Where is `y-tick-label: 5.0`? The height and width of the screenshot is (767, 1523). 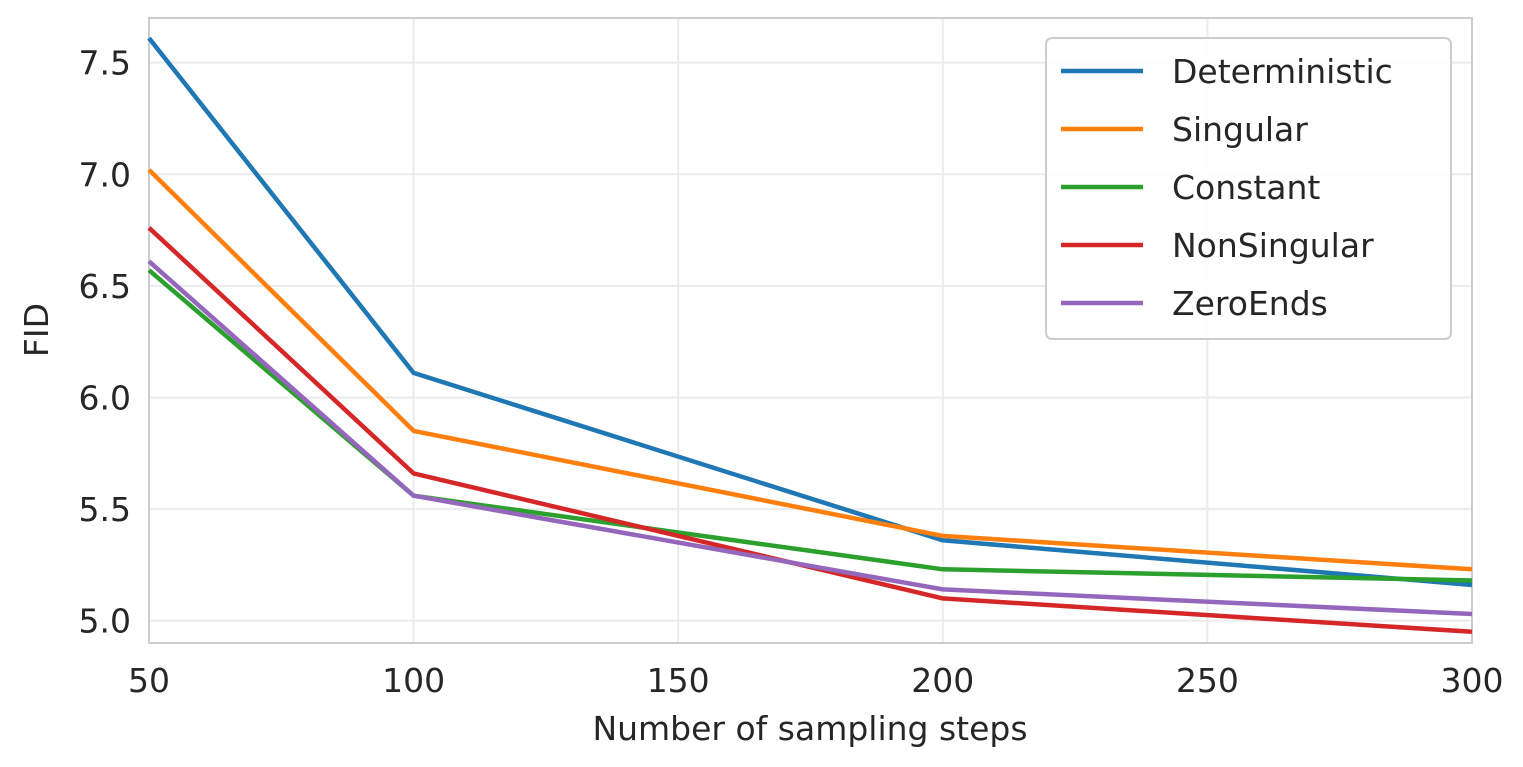 y-tick-label: 5.0 is located at coordinates (105, 621).